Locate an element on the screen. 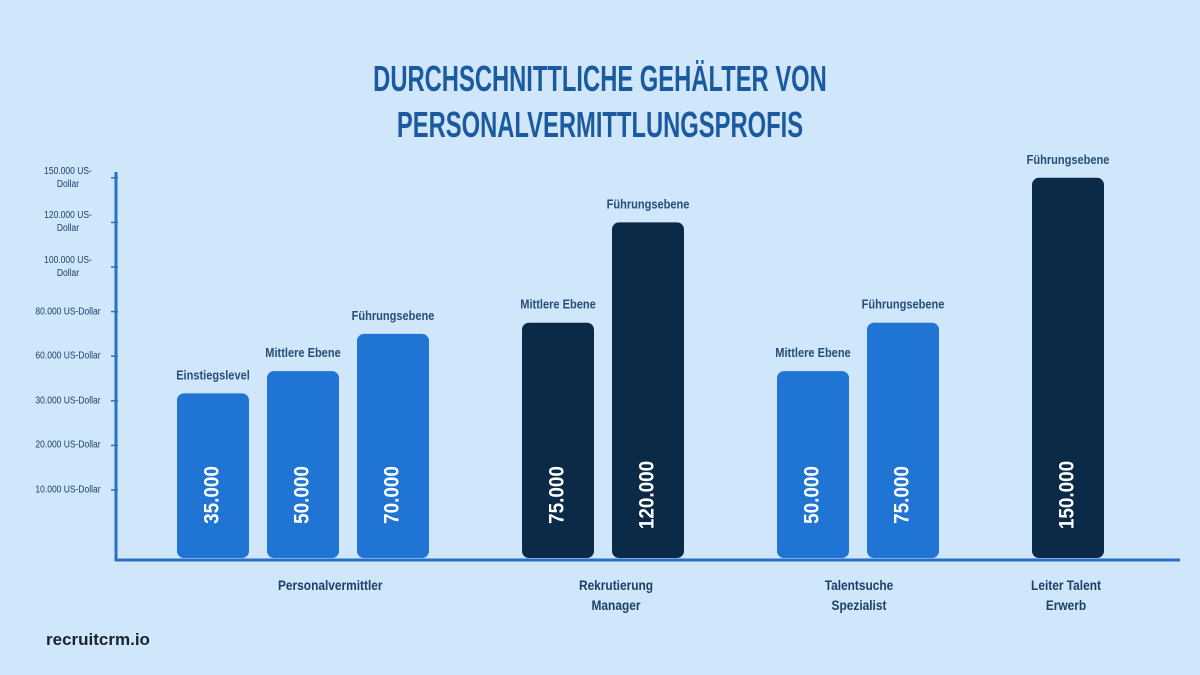  group-label: Leiter Talent Erwerb is located at coordinates (1066, 595).